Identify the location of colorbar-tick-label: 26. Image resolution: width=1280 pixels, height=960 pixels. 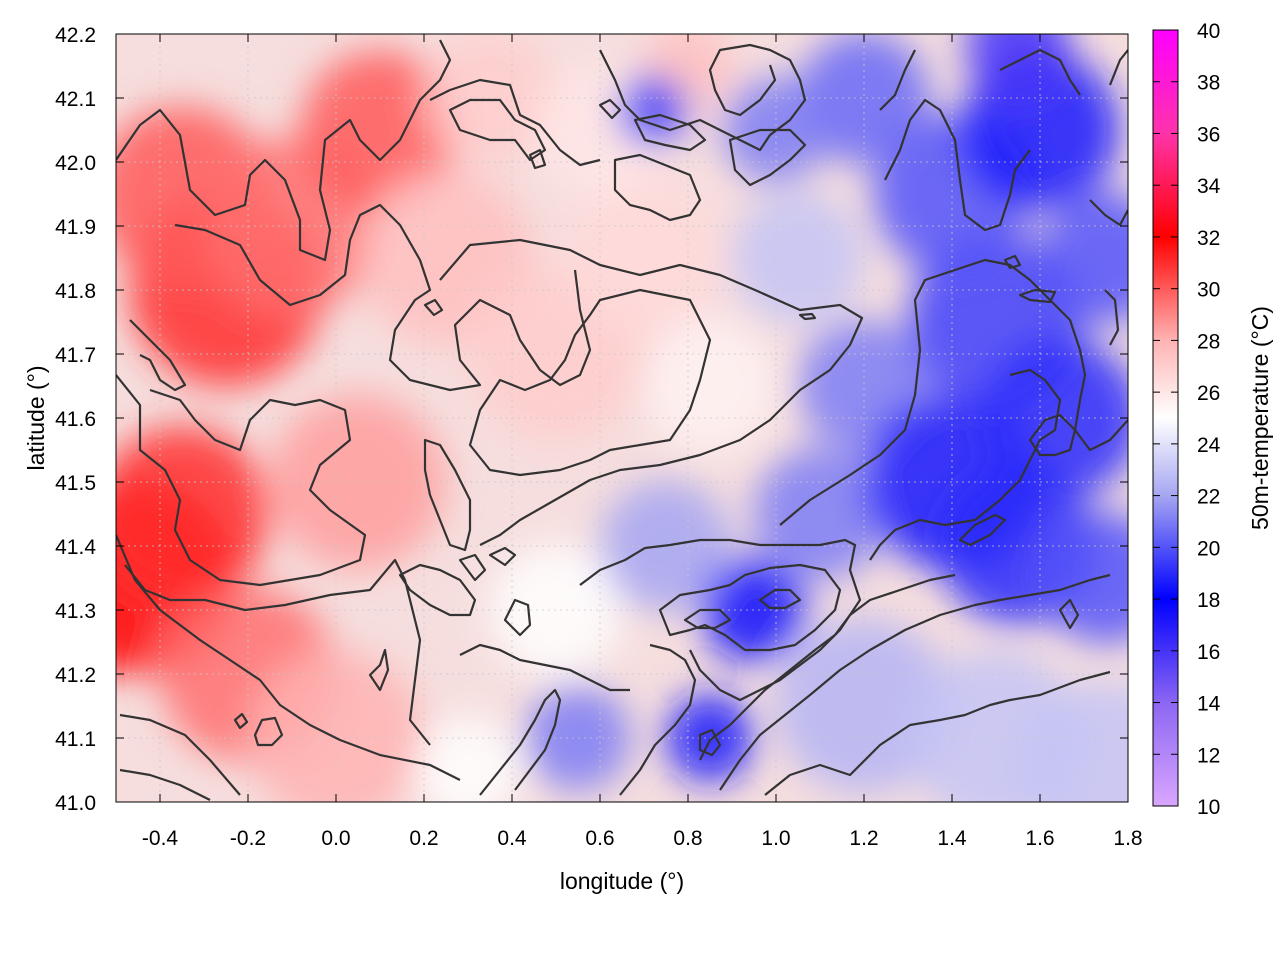
(1208, 393).